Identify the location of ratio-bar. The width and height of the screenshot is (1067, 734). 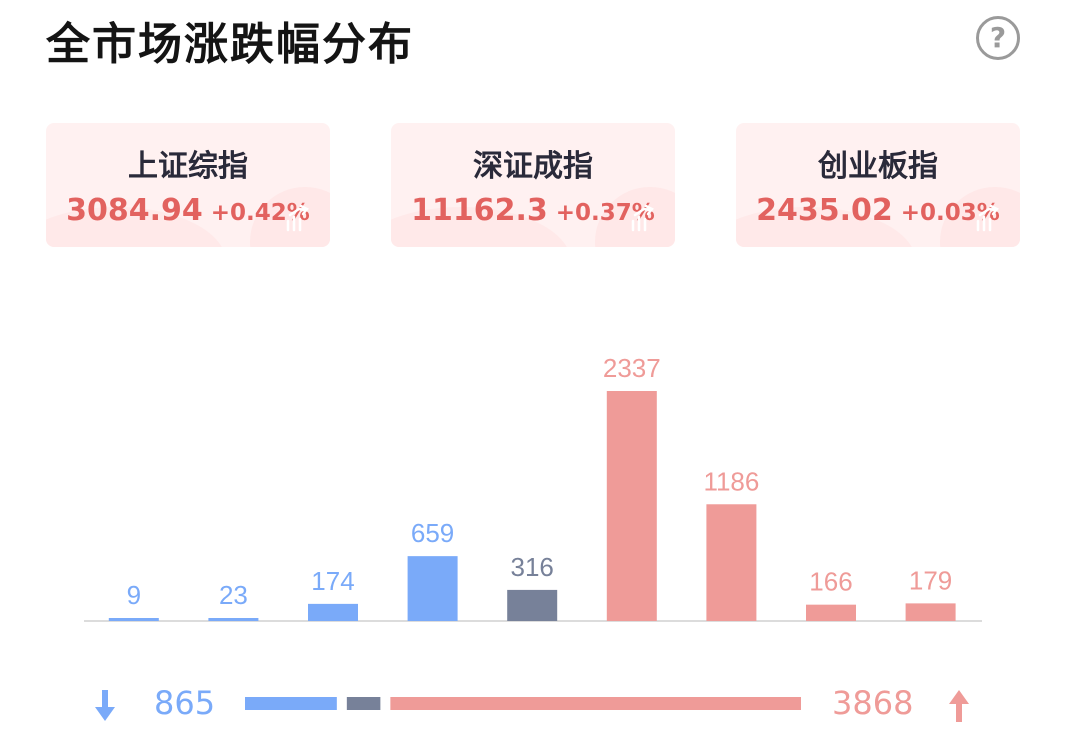
(523, 703).